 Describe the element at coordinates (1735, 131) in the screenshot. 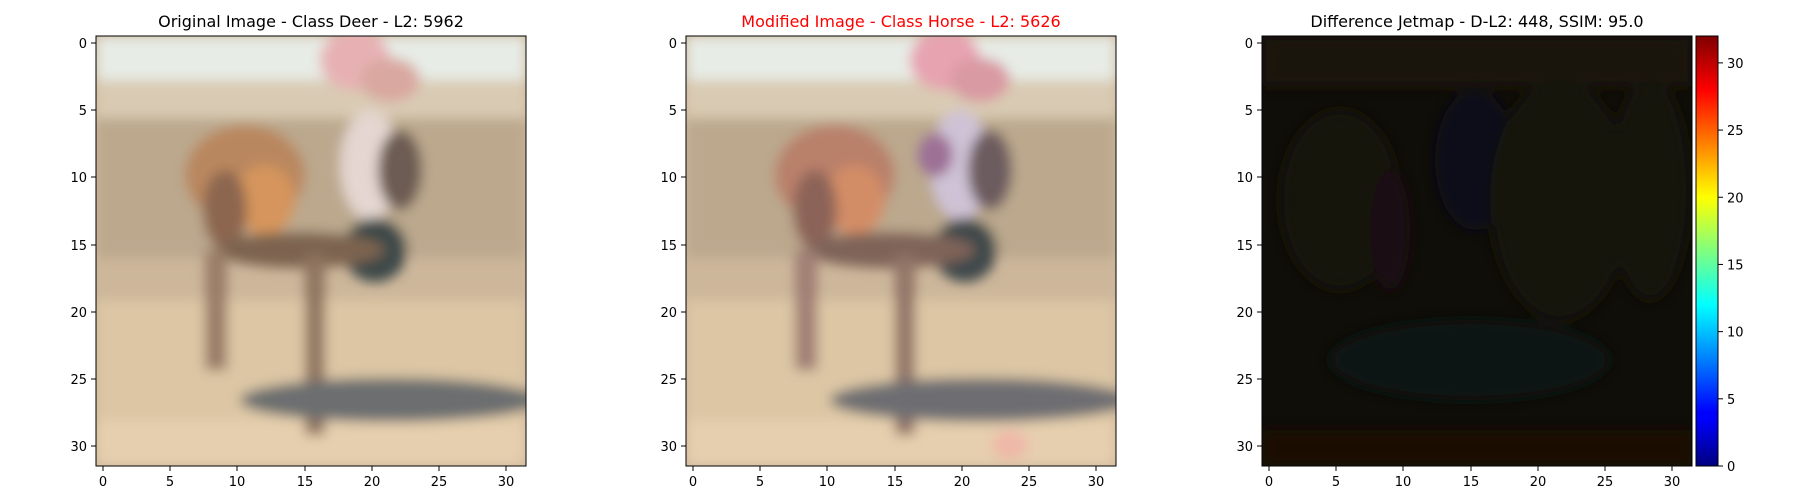

I see `colorbar-tick-label: 25` at that location.